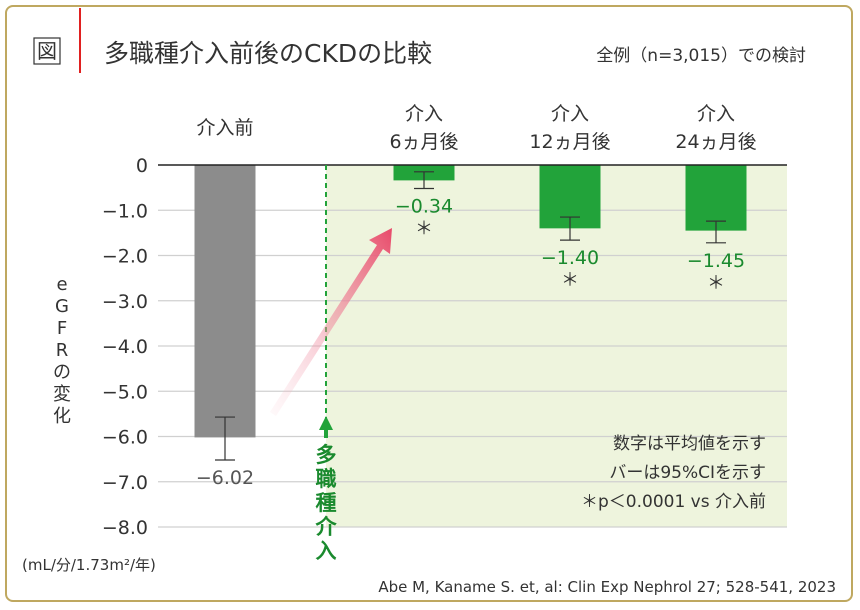  What do you see at coordinates (716, 261) in the screenshot?
I see `value-label: −1.45` at bounding box center [716, 261].